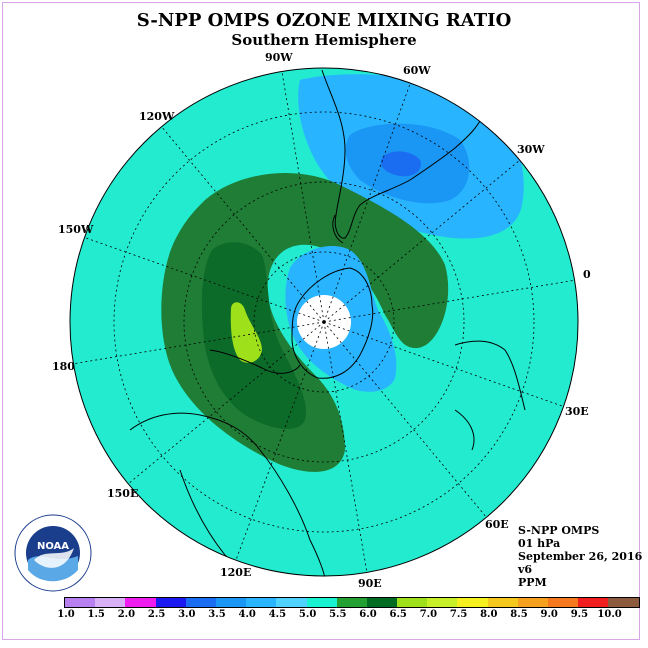  What do you see at coordinates (126, 614) in the screenshot?
I see `colorbar-tick-label: 2.0` at bounding box center [126, 614].